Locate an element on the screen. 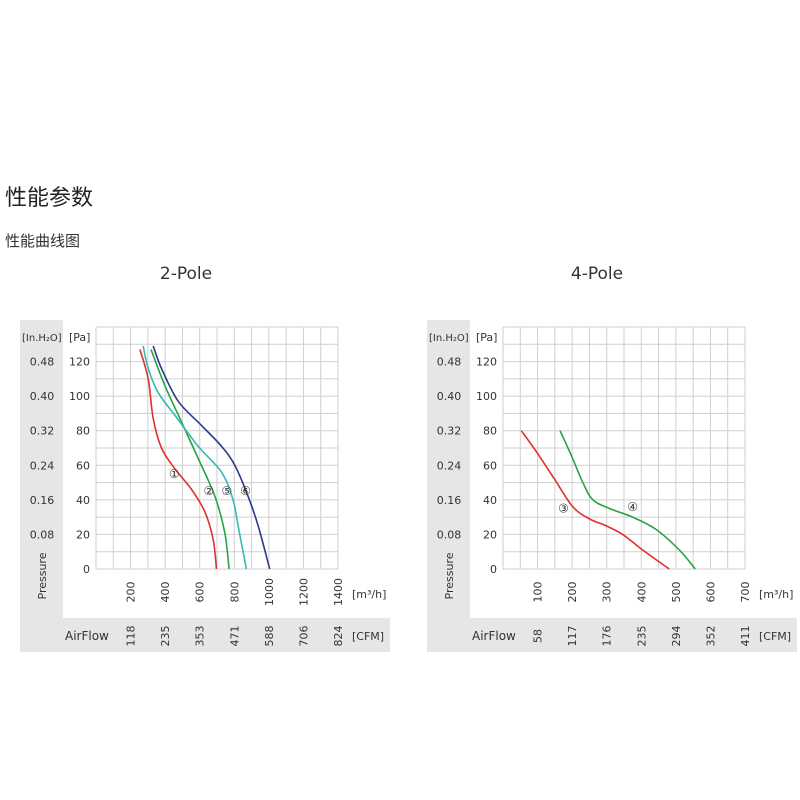 Image resolution: width=800 pixels, height=800 pixels. cfm-tick-label: 471 is located at coordinates (234, 636).